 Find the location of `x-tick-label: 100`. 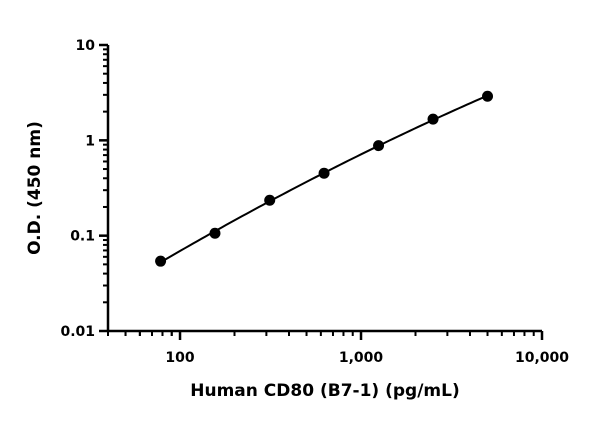

x-tick-label: 100 is located at coordinates (179, 358).